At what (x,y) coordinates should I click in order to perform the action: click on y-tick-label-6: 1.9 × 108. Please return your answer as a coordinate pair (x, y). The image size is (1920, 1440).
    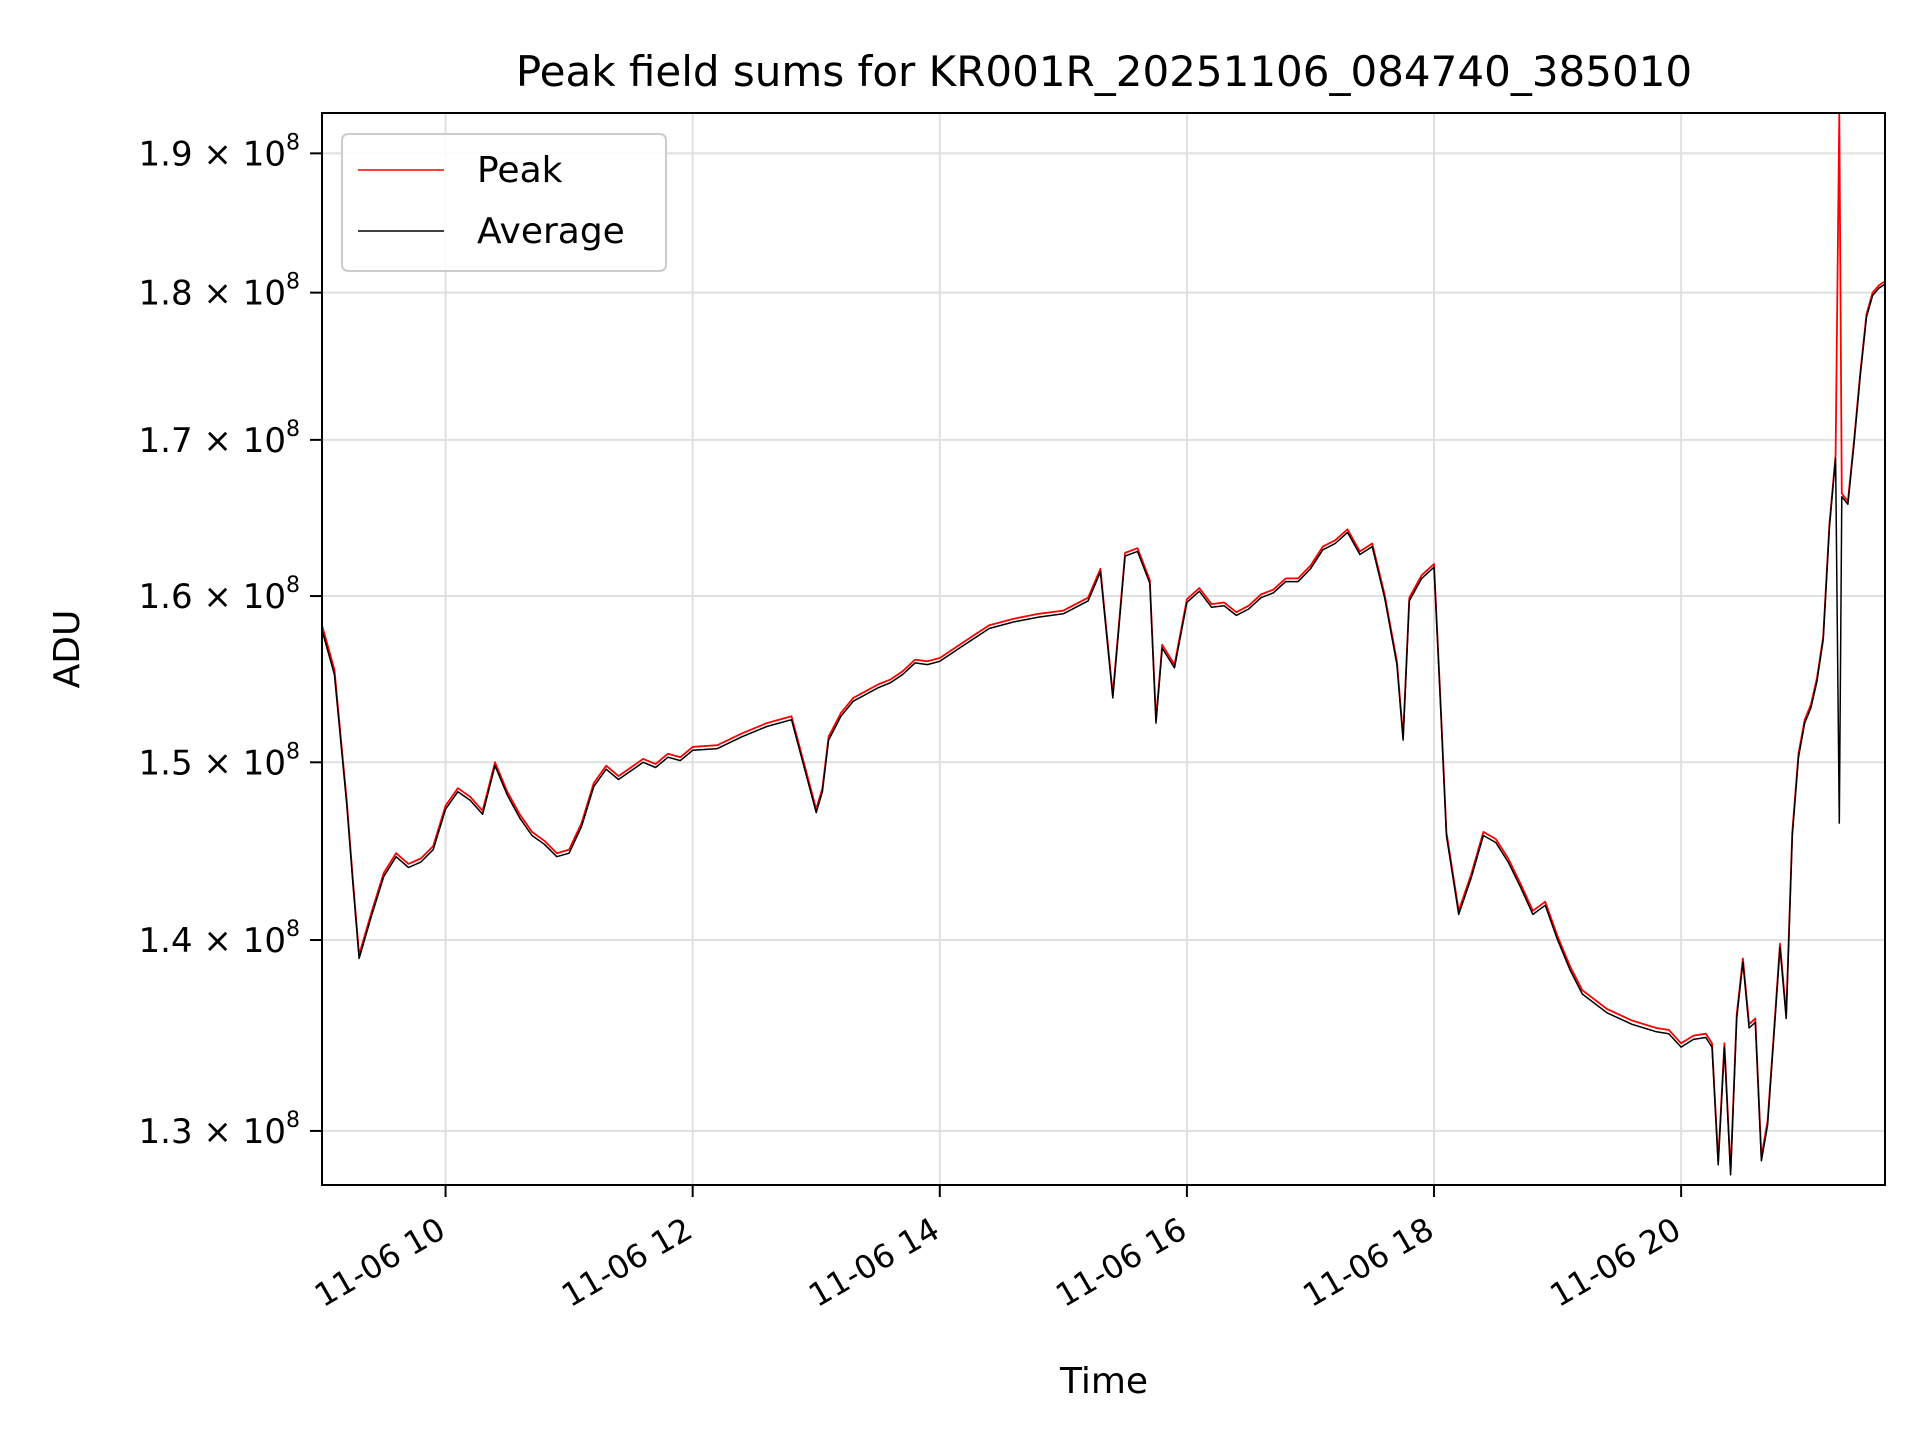
    Looking at the image, I should click on (219, 152).